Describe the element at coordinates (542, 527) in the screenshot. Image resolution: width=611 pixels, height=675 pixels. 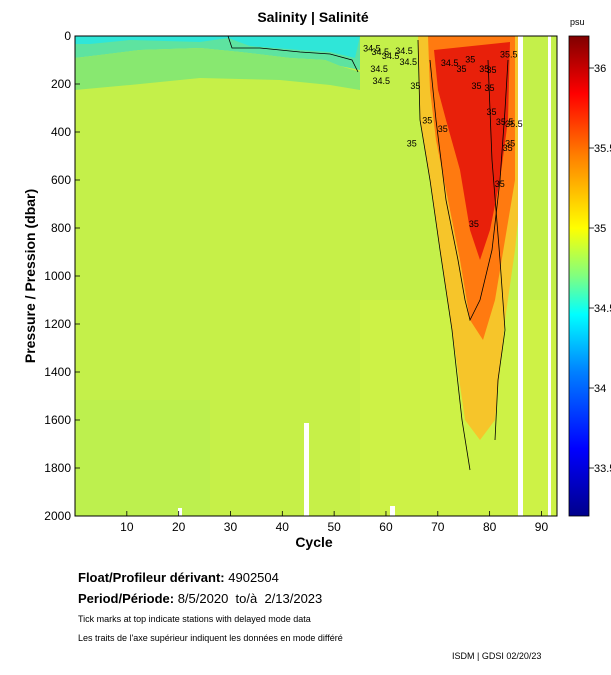
I see `x-tick-label: 90` at that location.